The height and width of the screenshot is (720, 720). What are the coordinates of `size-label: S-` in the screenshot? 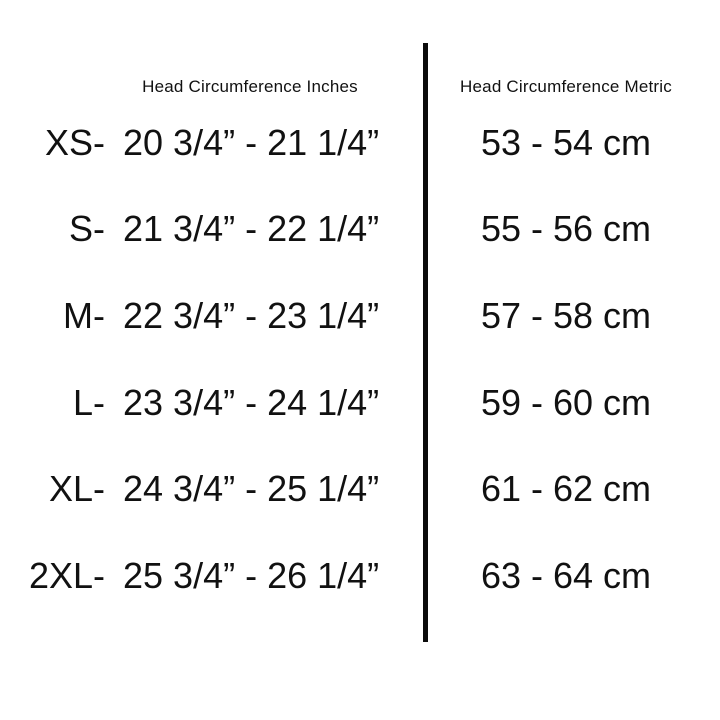 It's located at (87, 228).